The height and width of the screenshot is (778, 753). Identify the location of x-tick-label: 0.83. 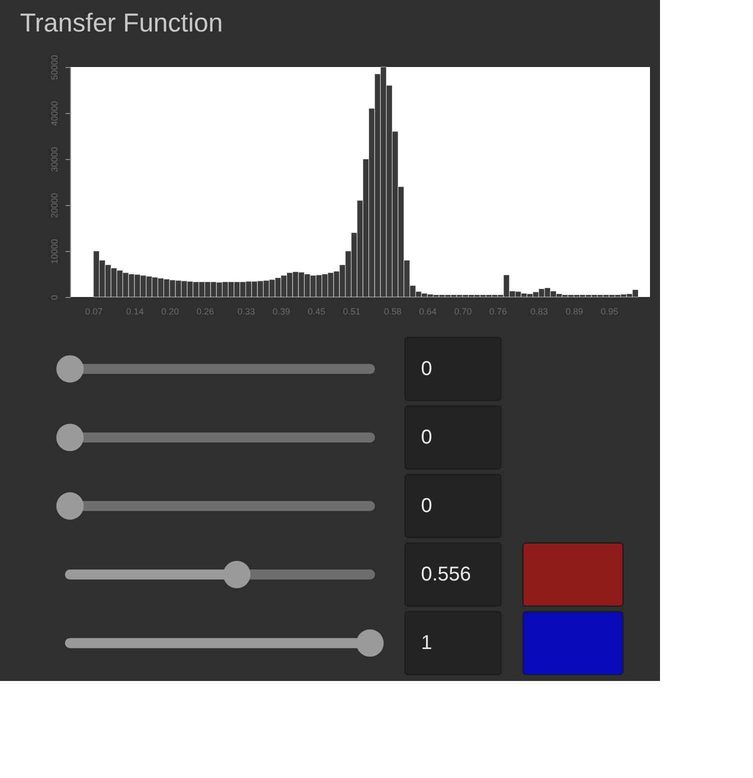
(539, 311).